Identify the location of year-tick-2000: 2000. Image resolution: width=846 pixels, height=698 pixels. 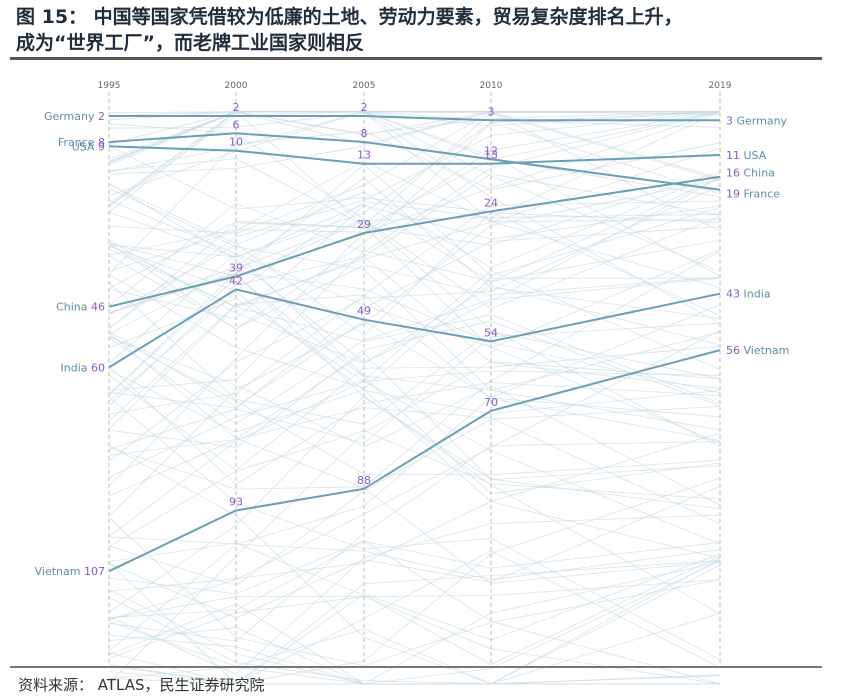
(236, 86).